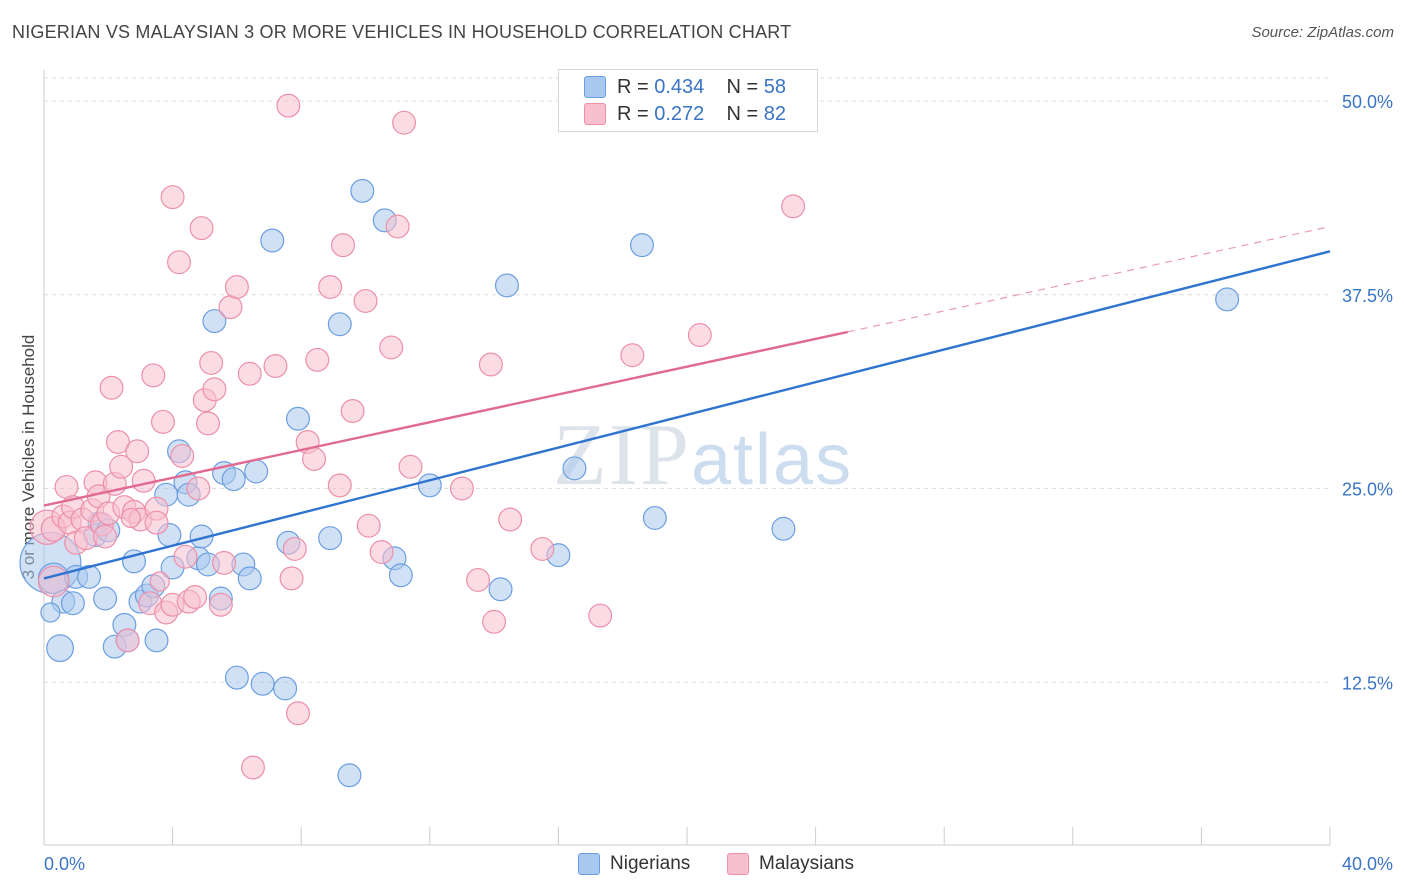  I want to click on watermark-zip: ZIP, so click(622, 455).